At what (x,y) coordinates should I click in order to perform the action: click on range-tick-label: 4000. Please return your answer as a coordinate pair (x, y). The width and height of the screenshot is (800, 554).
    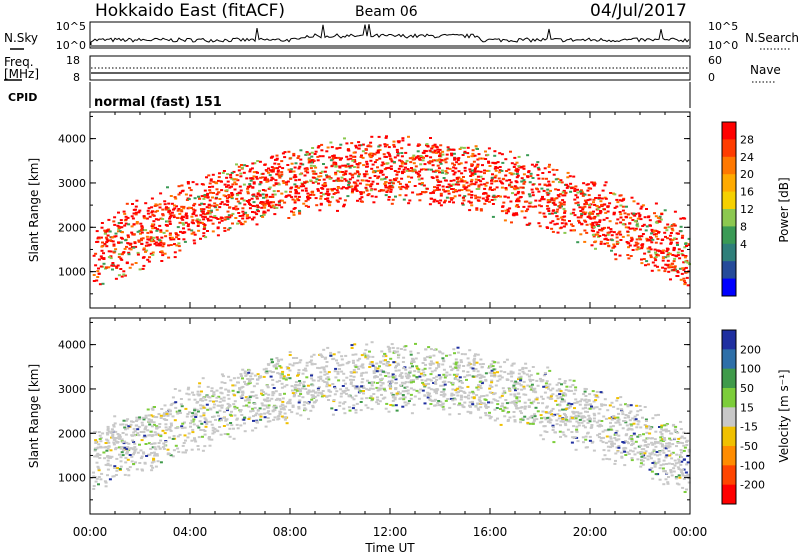
    Looking at the image, I should click on (72, 139).